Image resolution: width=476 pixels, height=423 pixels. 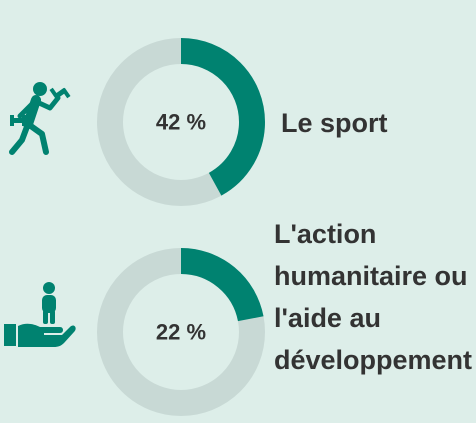 I want to click on percent-label: 42 %, so click(x=181, y=122).